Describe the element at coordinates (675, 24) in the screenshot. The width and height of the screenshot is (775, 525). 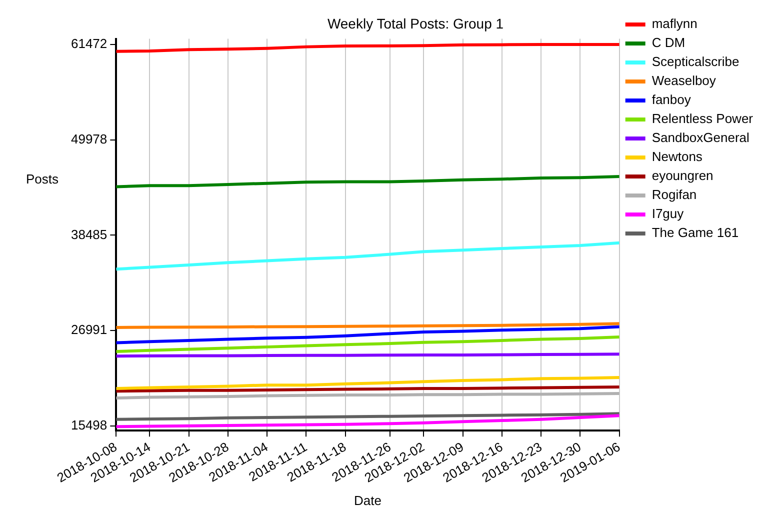
I see `legend-label: maflynn` at that location.